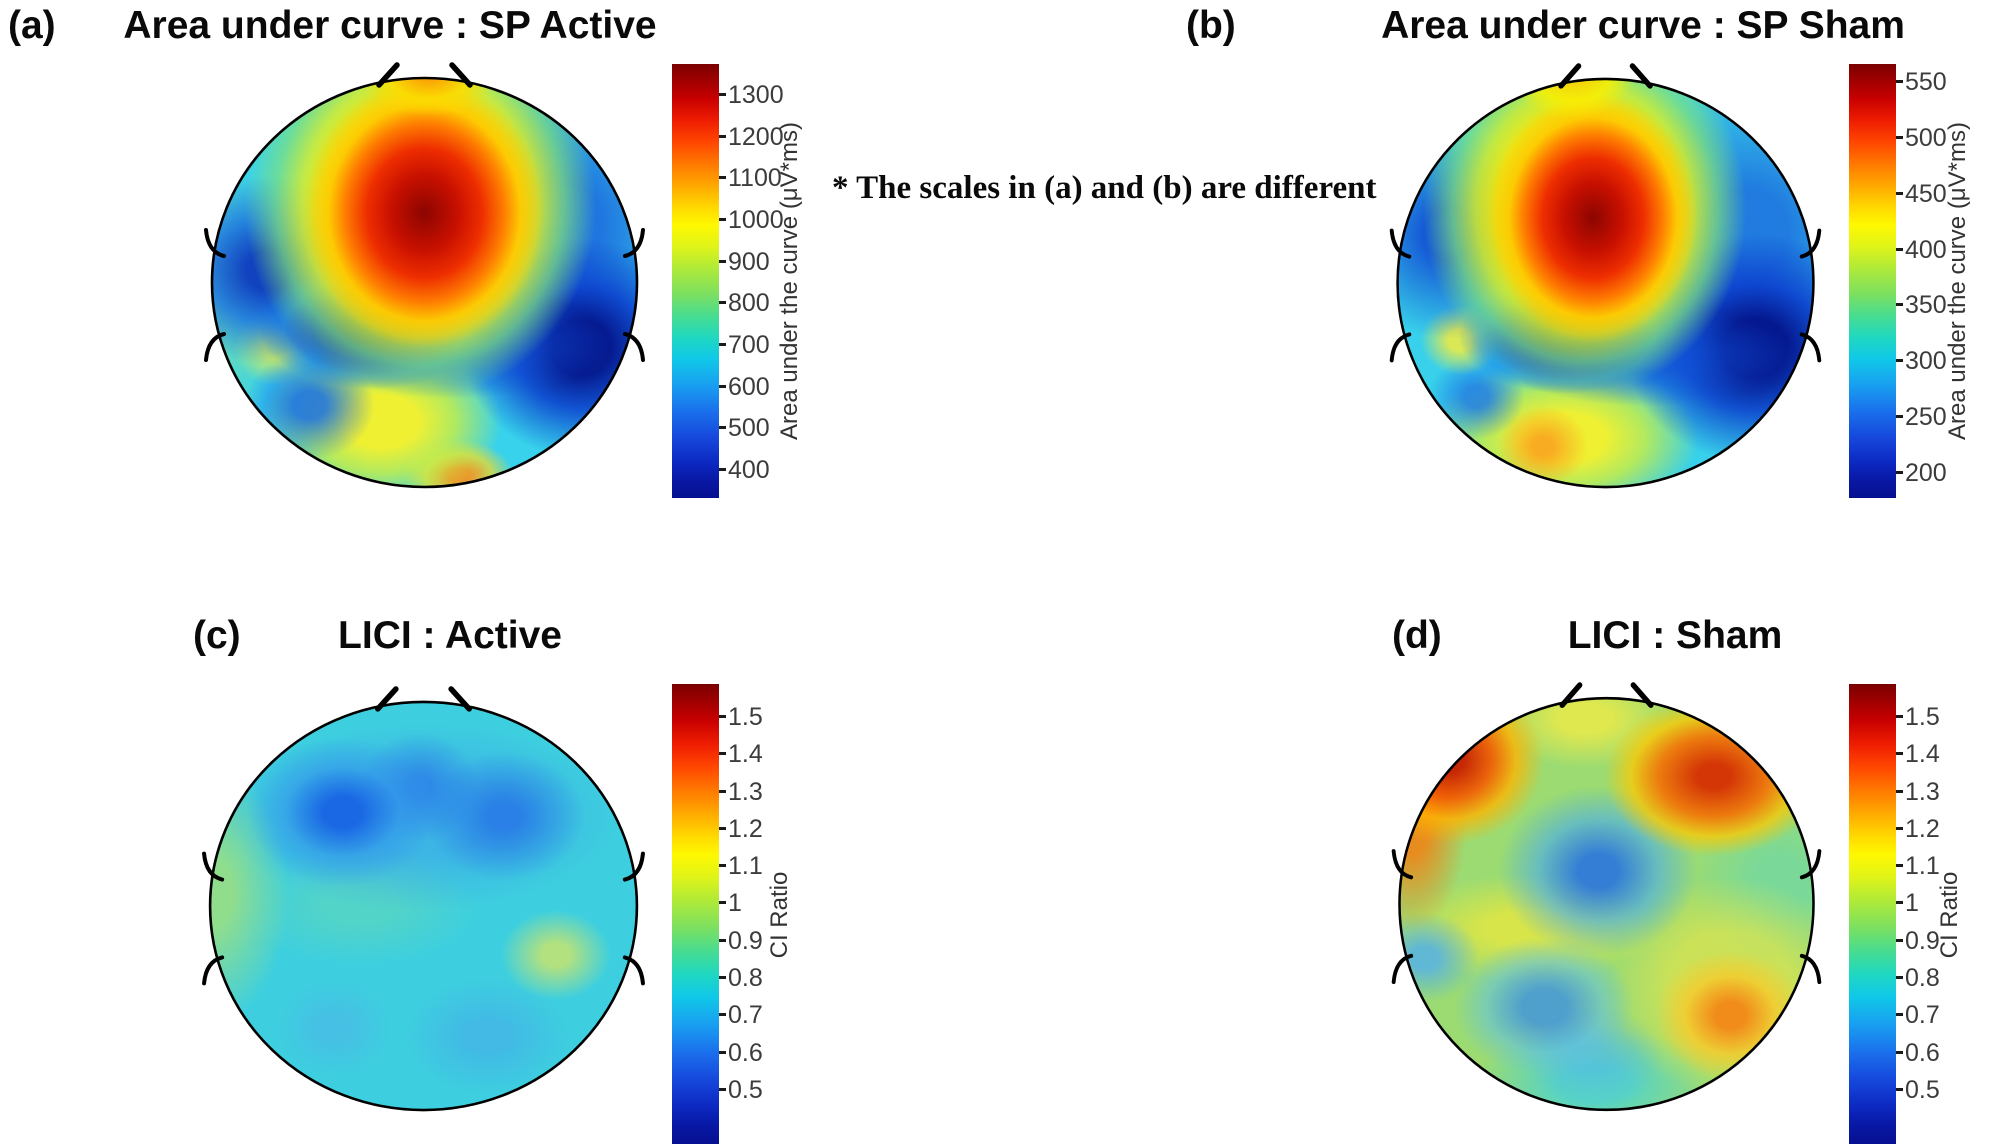 This screenshot has height=1147, width=2016. What do you see at coordinates (1945, 82) in the screenshot?
I see `colorbar-tick: 550` at bounding box center [1945, 82].